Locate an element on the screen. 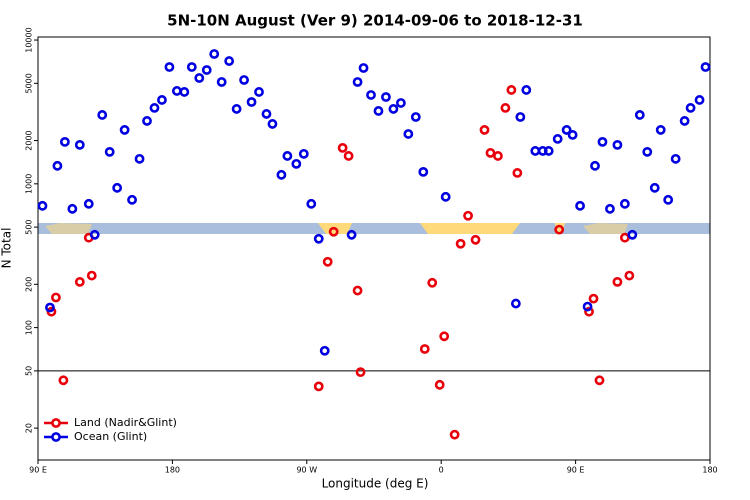 This screenshot has height=500, width=750. y-tick-label: 2000 is located at coordinates (29, 140).